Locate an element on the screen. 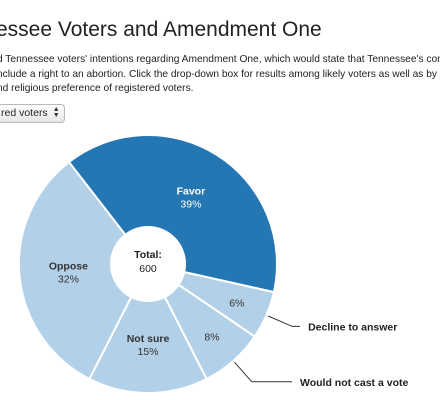 Image resolution: width=440 pixels, height=400 pixels. slice-value-would-not-cast-a-vote: 8% is located at coordinates (211, 338).